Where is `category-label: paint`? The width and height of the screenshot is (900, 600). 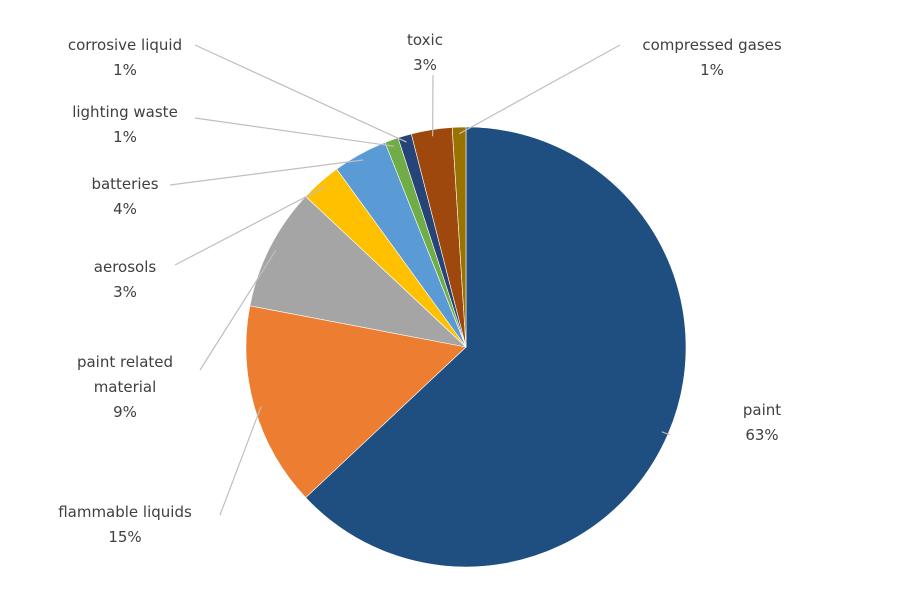
category-label: paint is located at coordinates (762, 410).